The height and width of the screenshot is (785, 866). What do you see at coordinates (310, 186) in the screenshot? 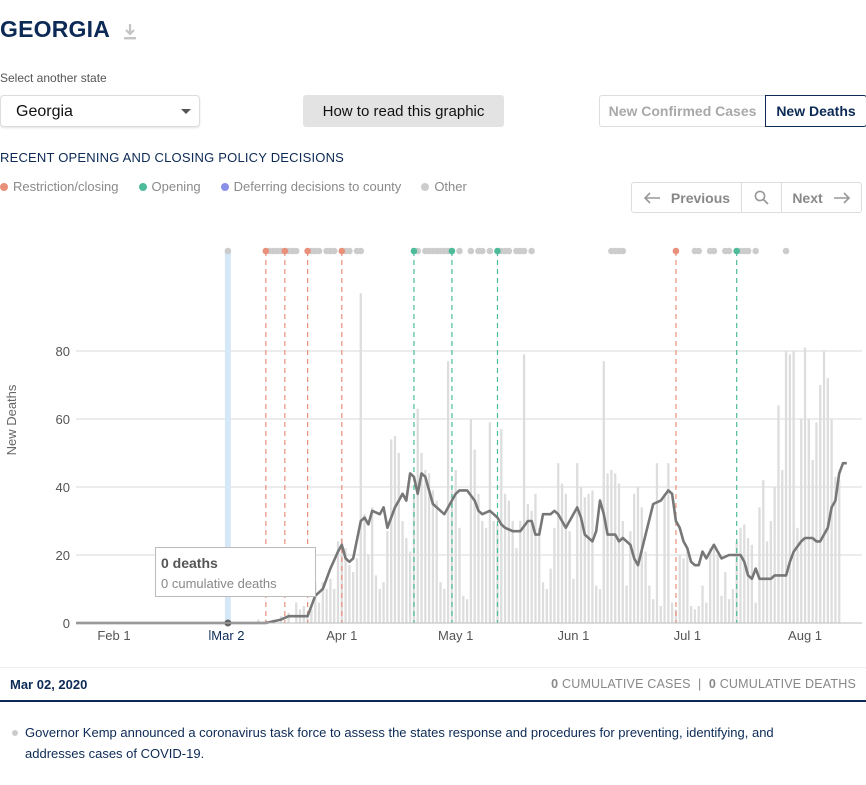
I see `legend-item-deferring: Deferring decisions to county` at bounding box center [310, 186].